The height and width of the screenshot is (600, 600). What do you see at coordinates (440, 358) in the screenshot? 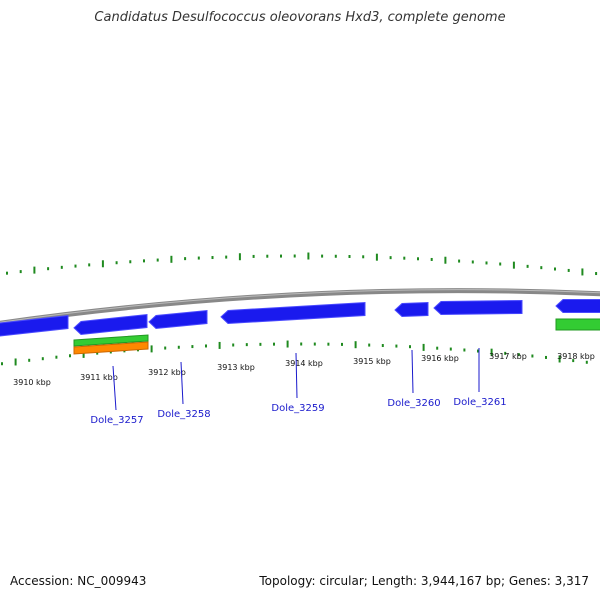
I see `kbp-tick-label: 3916 kbp` at bounding box center [440, 358].